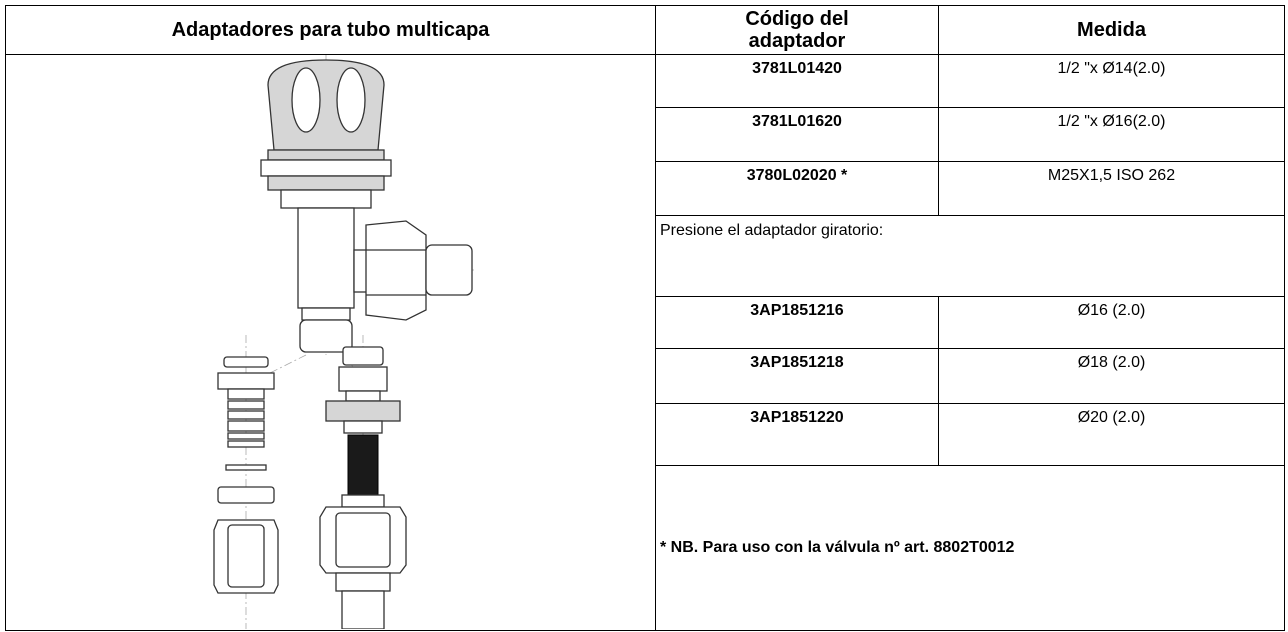 Image resolution: width=1288 pixels, height=632 pixels. Describe the element at coordinates (970, 256) in the screenshot. I see `subheading: Presione el adaptador giratorio:` at that location.